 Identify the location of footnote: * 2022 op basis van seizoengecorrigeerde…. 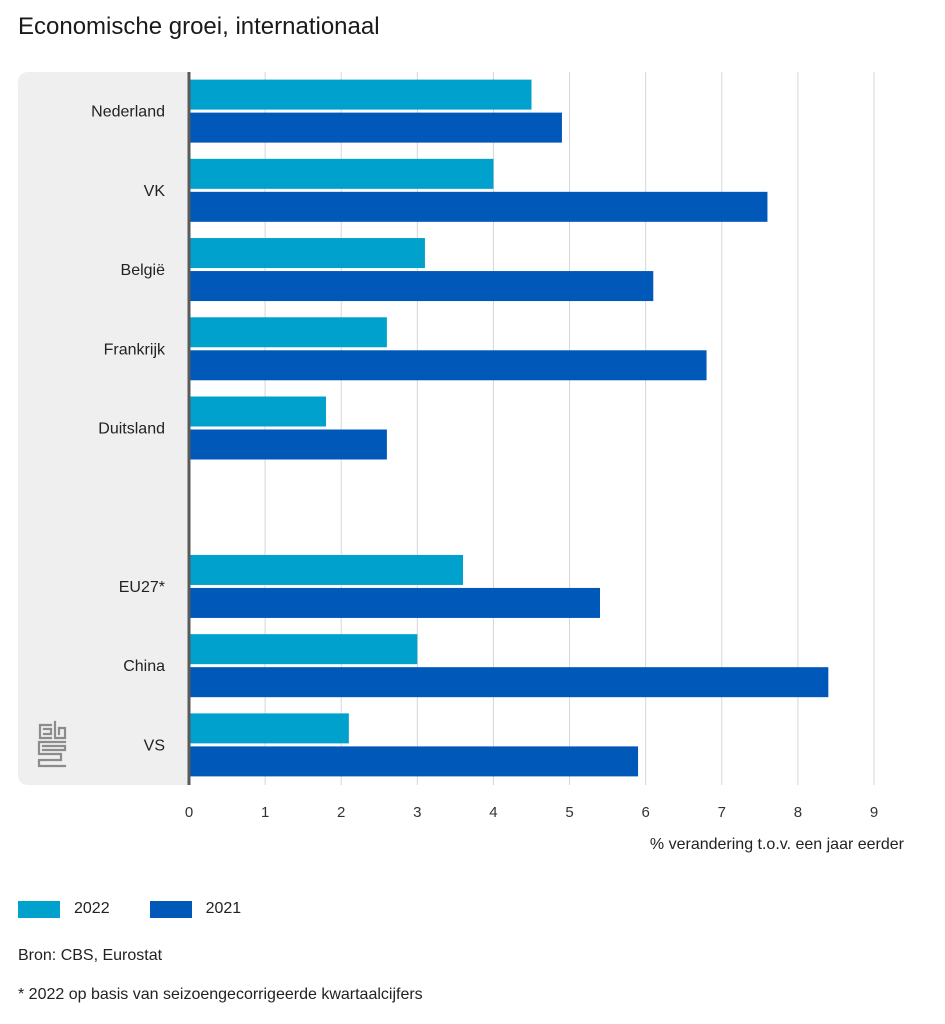
(220, 994).